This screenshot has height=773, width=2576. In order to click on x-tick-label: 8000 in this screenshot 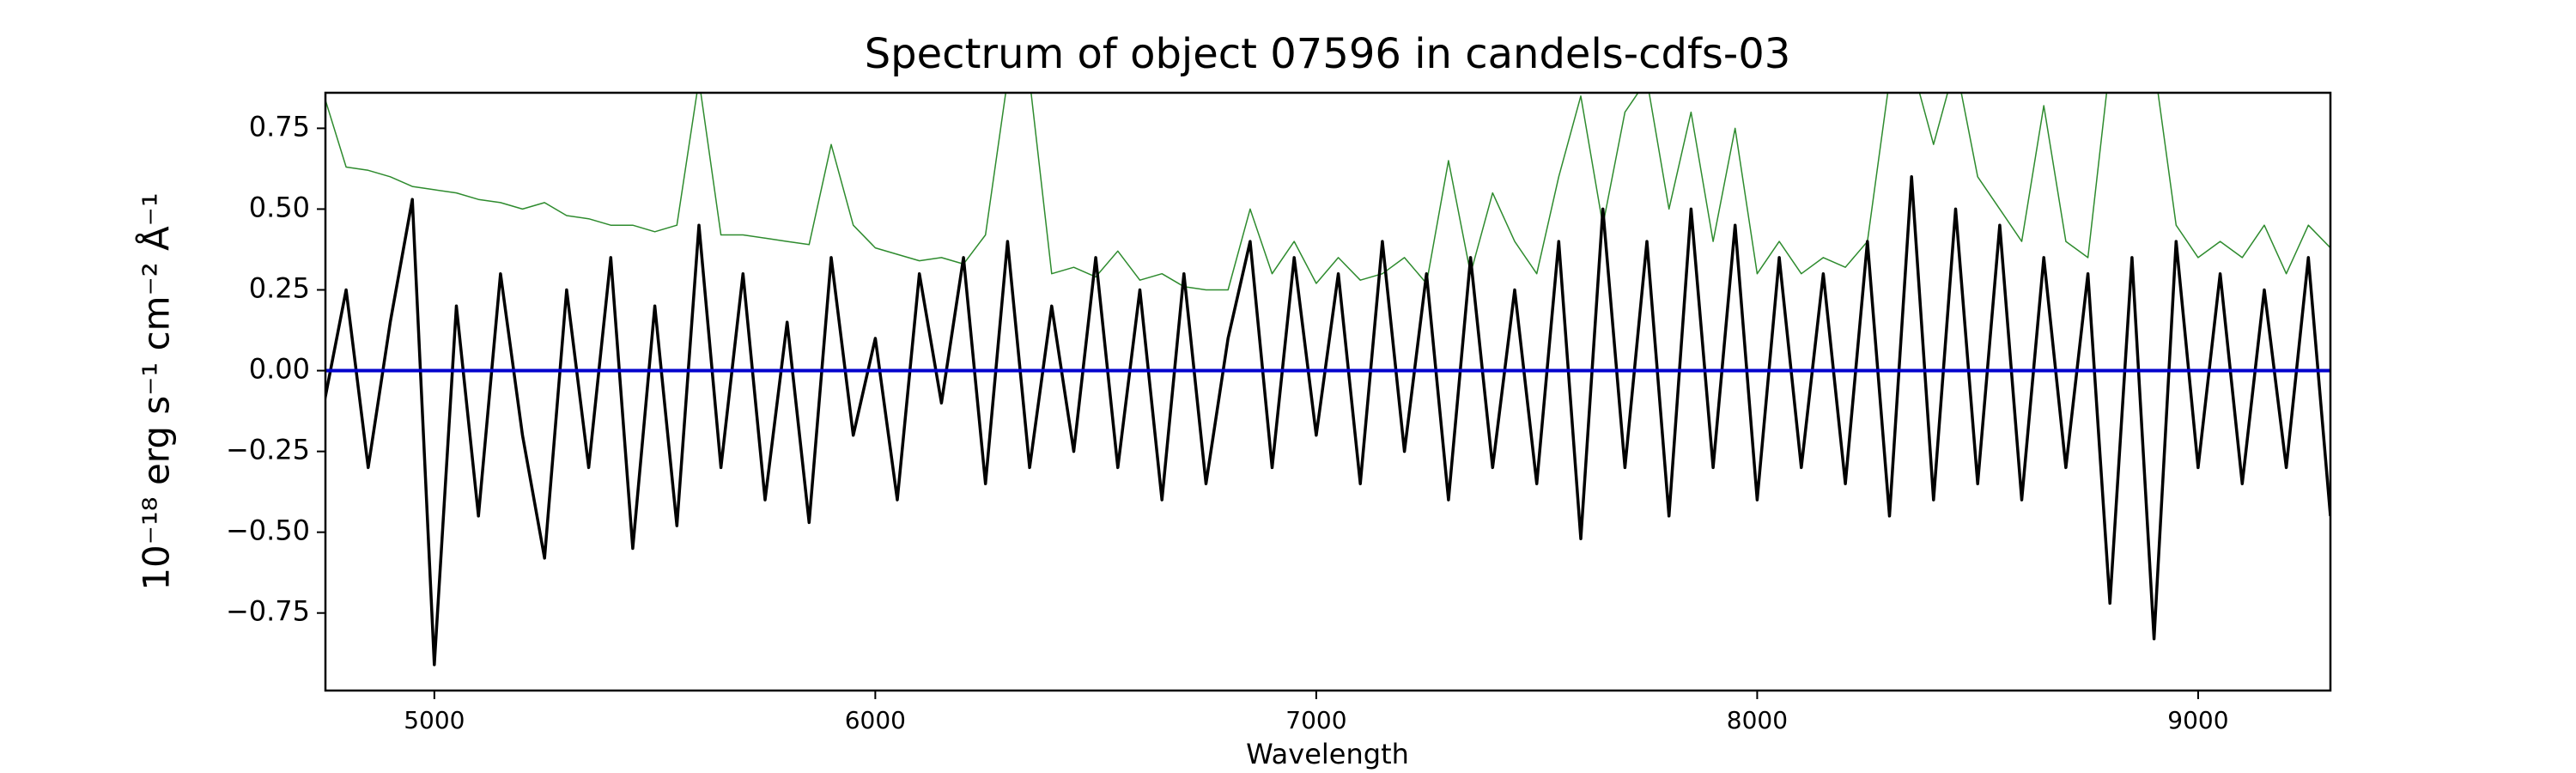, I will do `click(1758, 720)`.